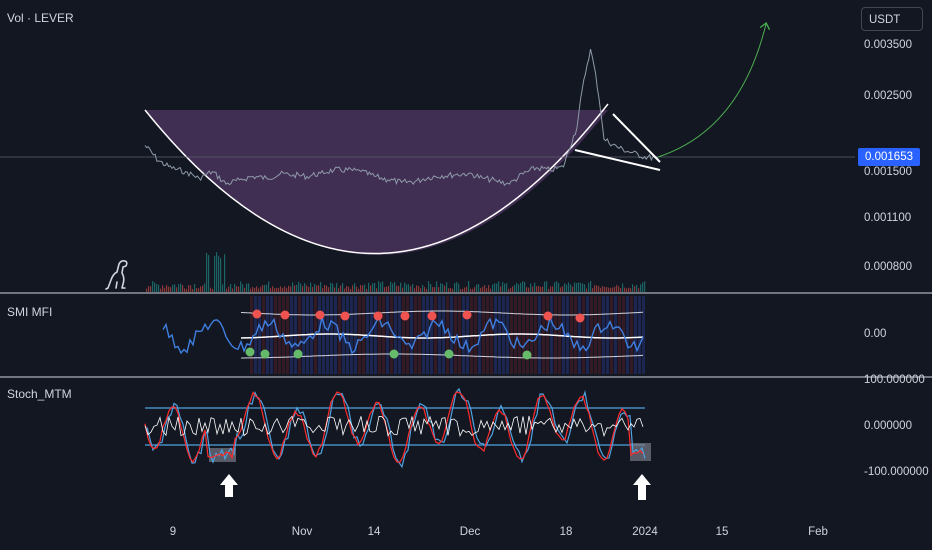  I want to click on breakout-projection-arrow, so click(711, 91).